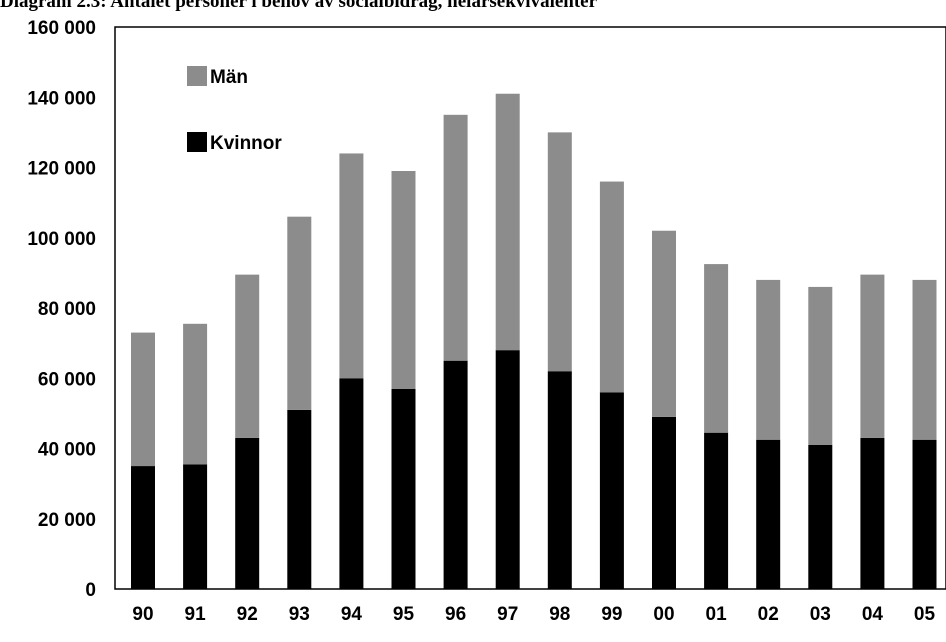 This screenshot has height=642, width=946. What do you see at coordinates (507, 614) in the screenshot?
I see `x-tick-label: 97` at bounding box center [507, 614].